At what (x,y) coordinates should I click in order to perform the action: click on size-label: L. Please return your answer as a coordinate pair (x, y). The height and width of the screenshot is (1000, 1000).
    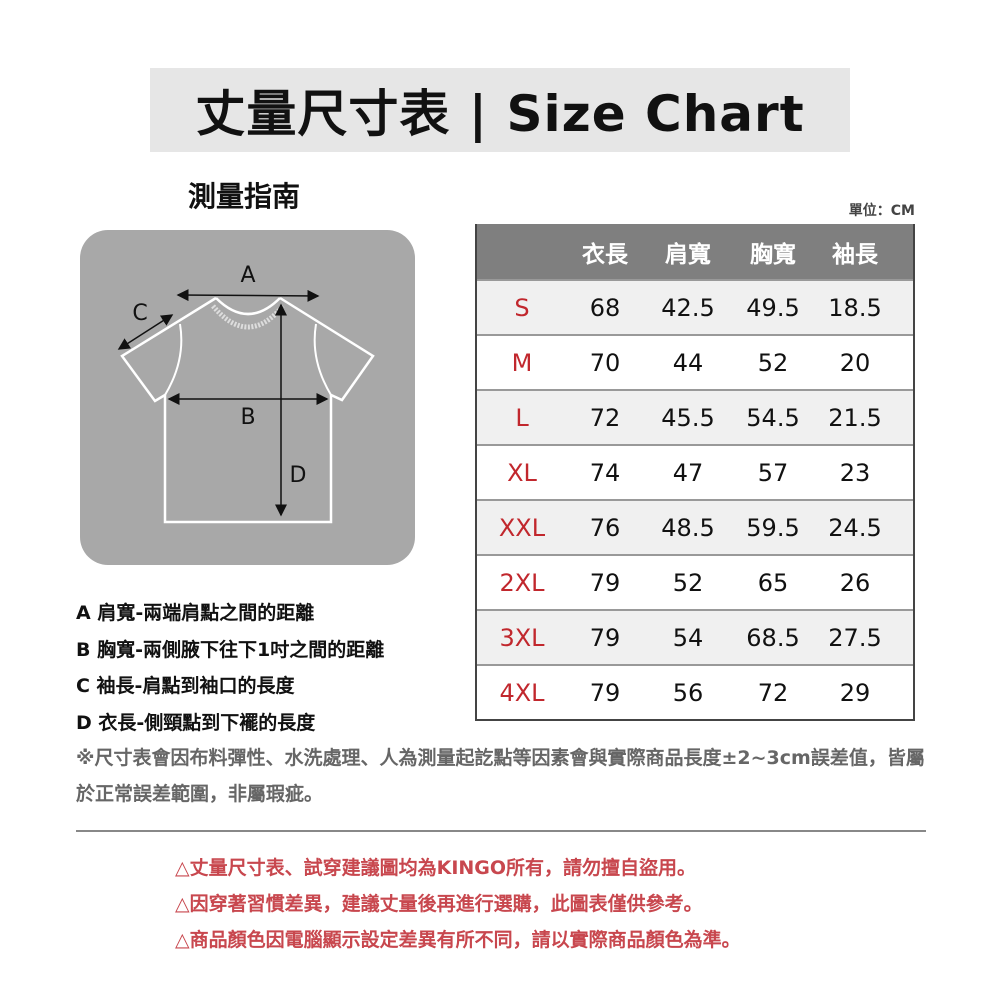
    Looking at the image, I should click on (522, 417).